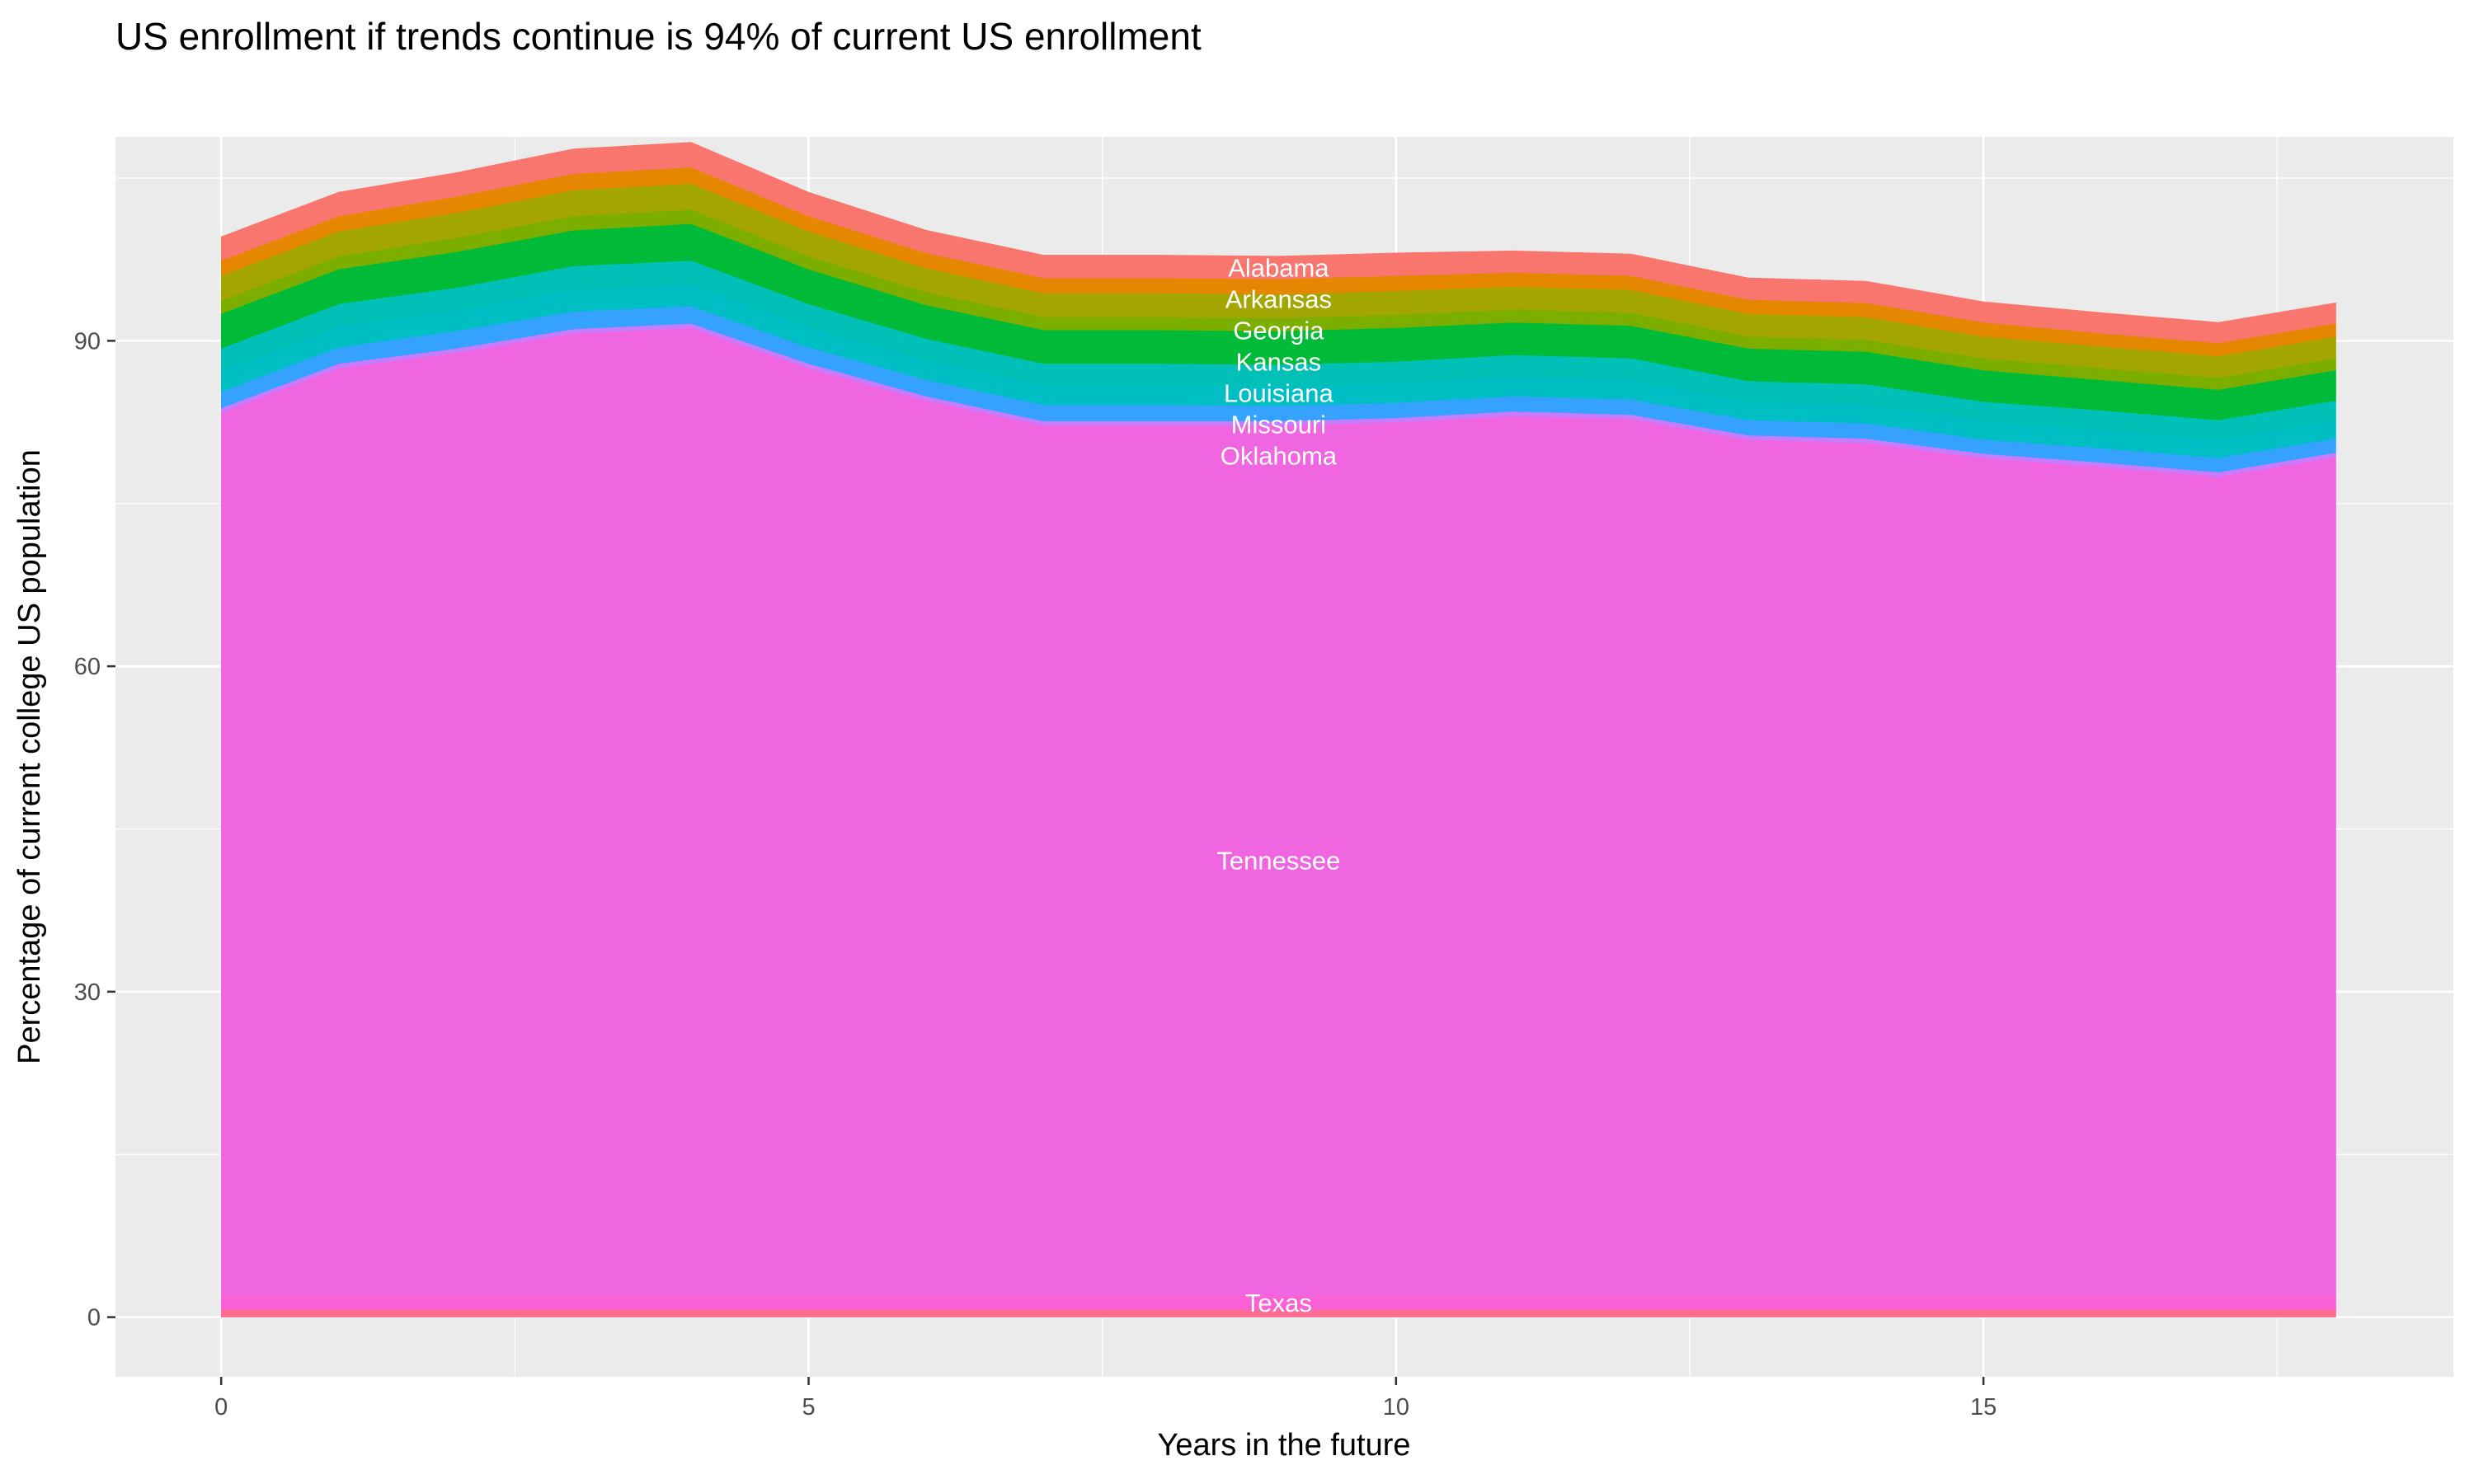  Describe the element at coordinates (1983, 1407) in the screenshot. I see `x-tick-label: 15` at that location.